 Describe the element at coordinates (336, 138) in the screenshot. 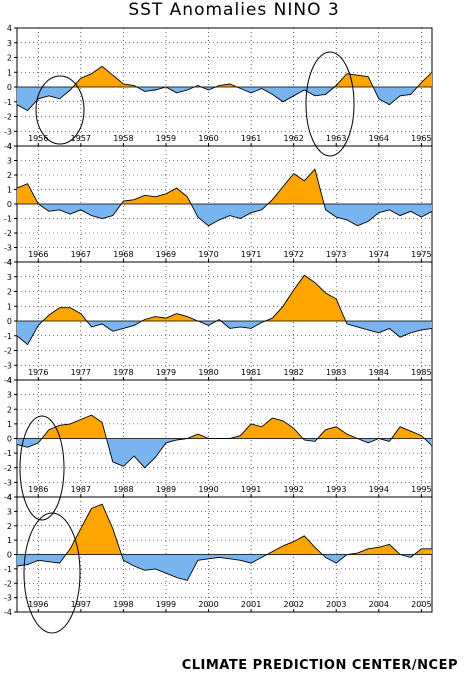

I see `x-tick-label: 1963` at that location.